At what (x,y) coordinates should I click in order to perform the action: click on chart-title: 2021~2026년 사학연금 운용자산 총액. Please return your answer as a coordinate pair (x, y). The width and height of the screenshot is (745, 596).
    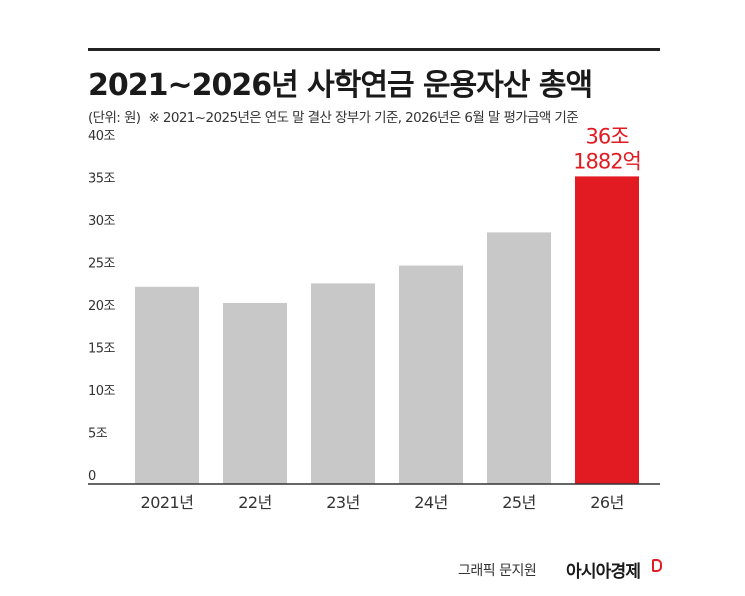
    Looking at the image, I should click on (340, 85).